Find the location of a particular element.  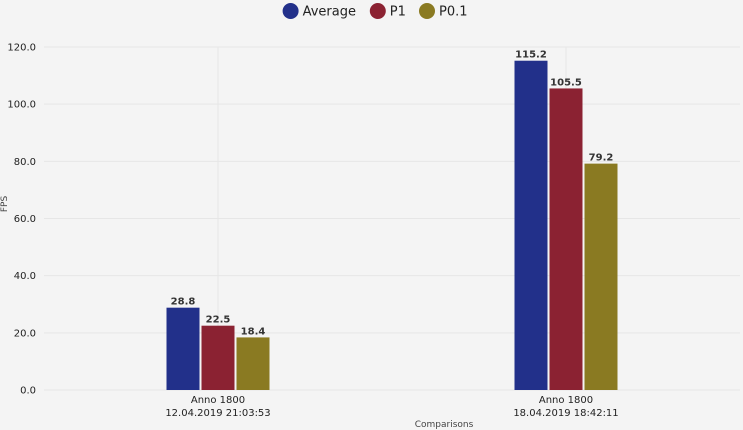

y-axis-ticks: 0.0 20.0 40.0 60.0 80.0 100.0 120.0 is located at coordinates (21, 220).